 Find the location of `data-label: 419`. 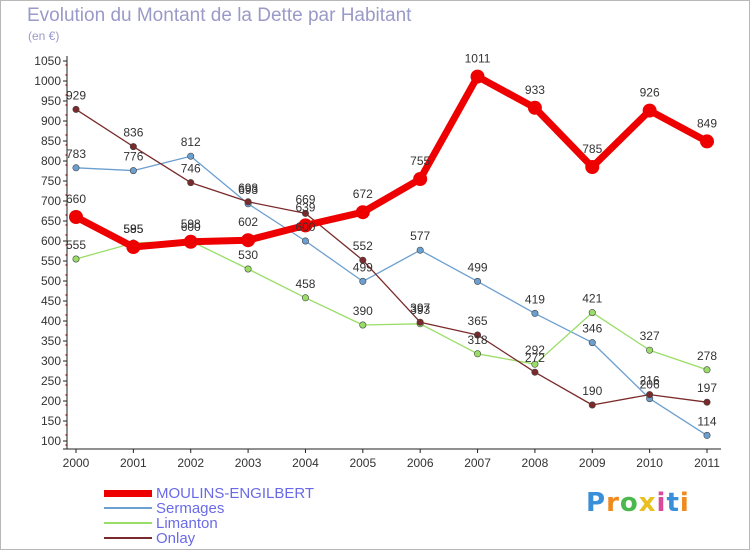

data-label: 419 is located at coordinates (535, 299).